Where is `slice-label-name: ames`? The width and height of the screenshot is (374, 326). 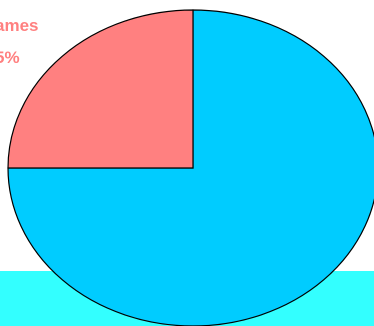
slice-label-name: ames is located at coordinates (19, 25).